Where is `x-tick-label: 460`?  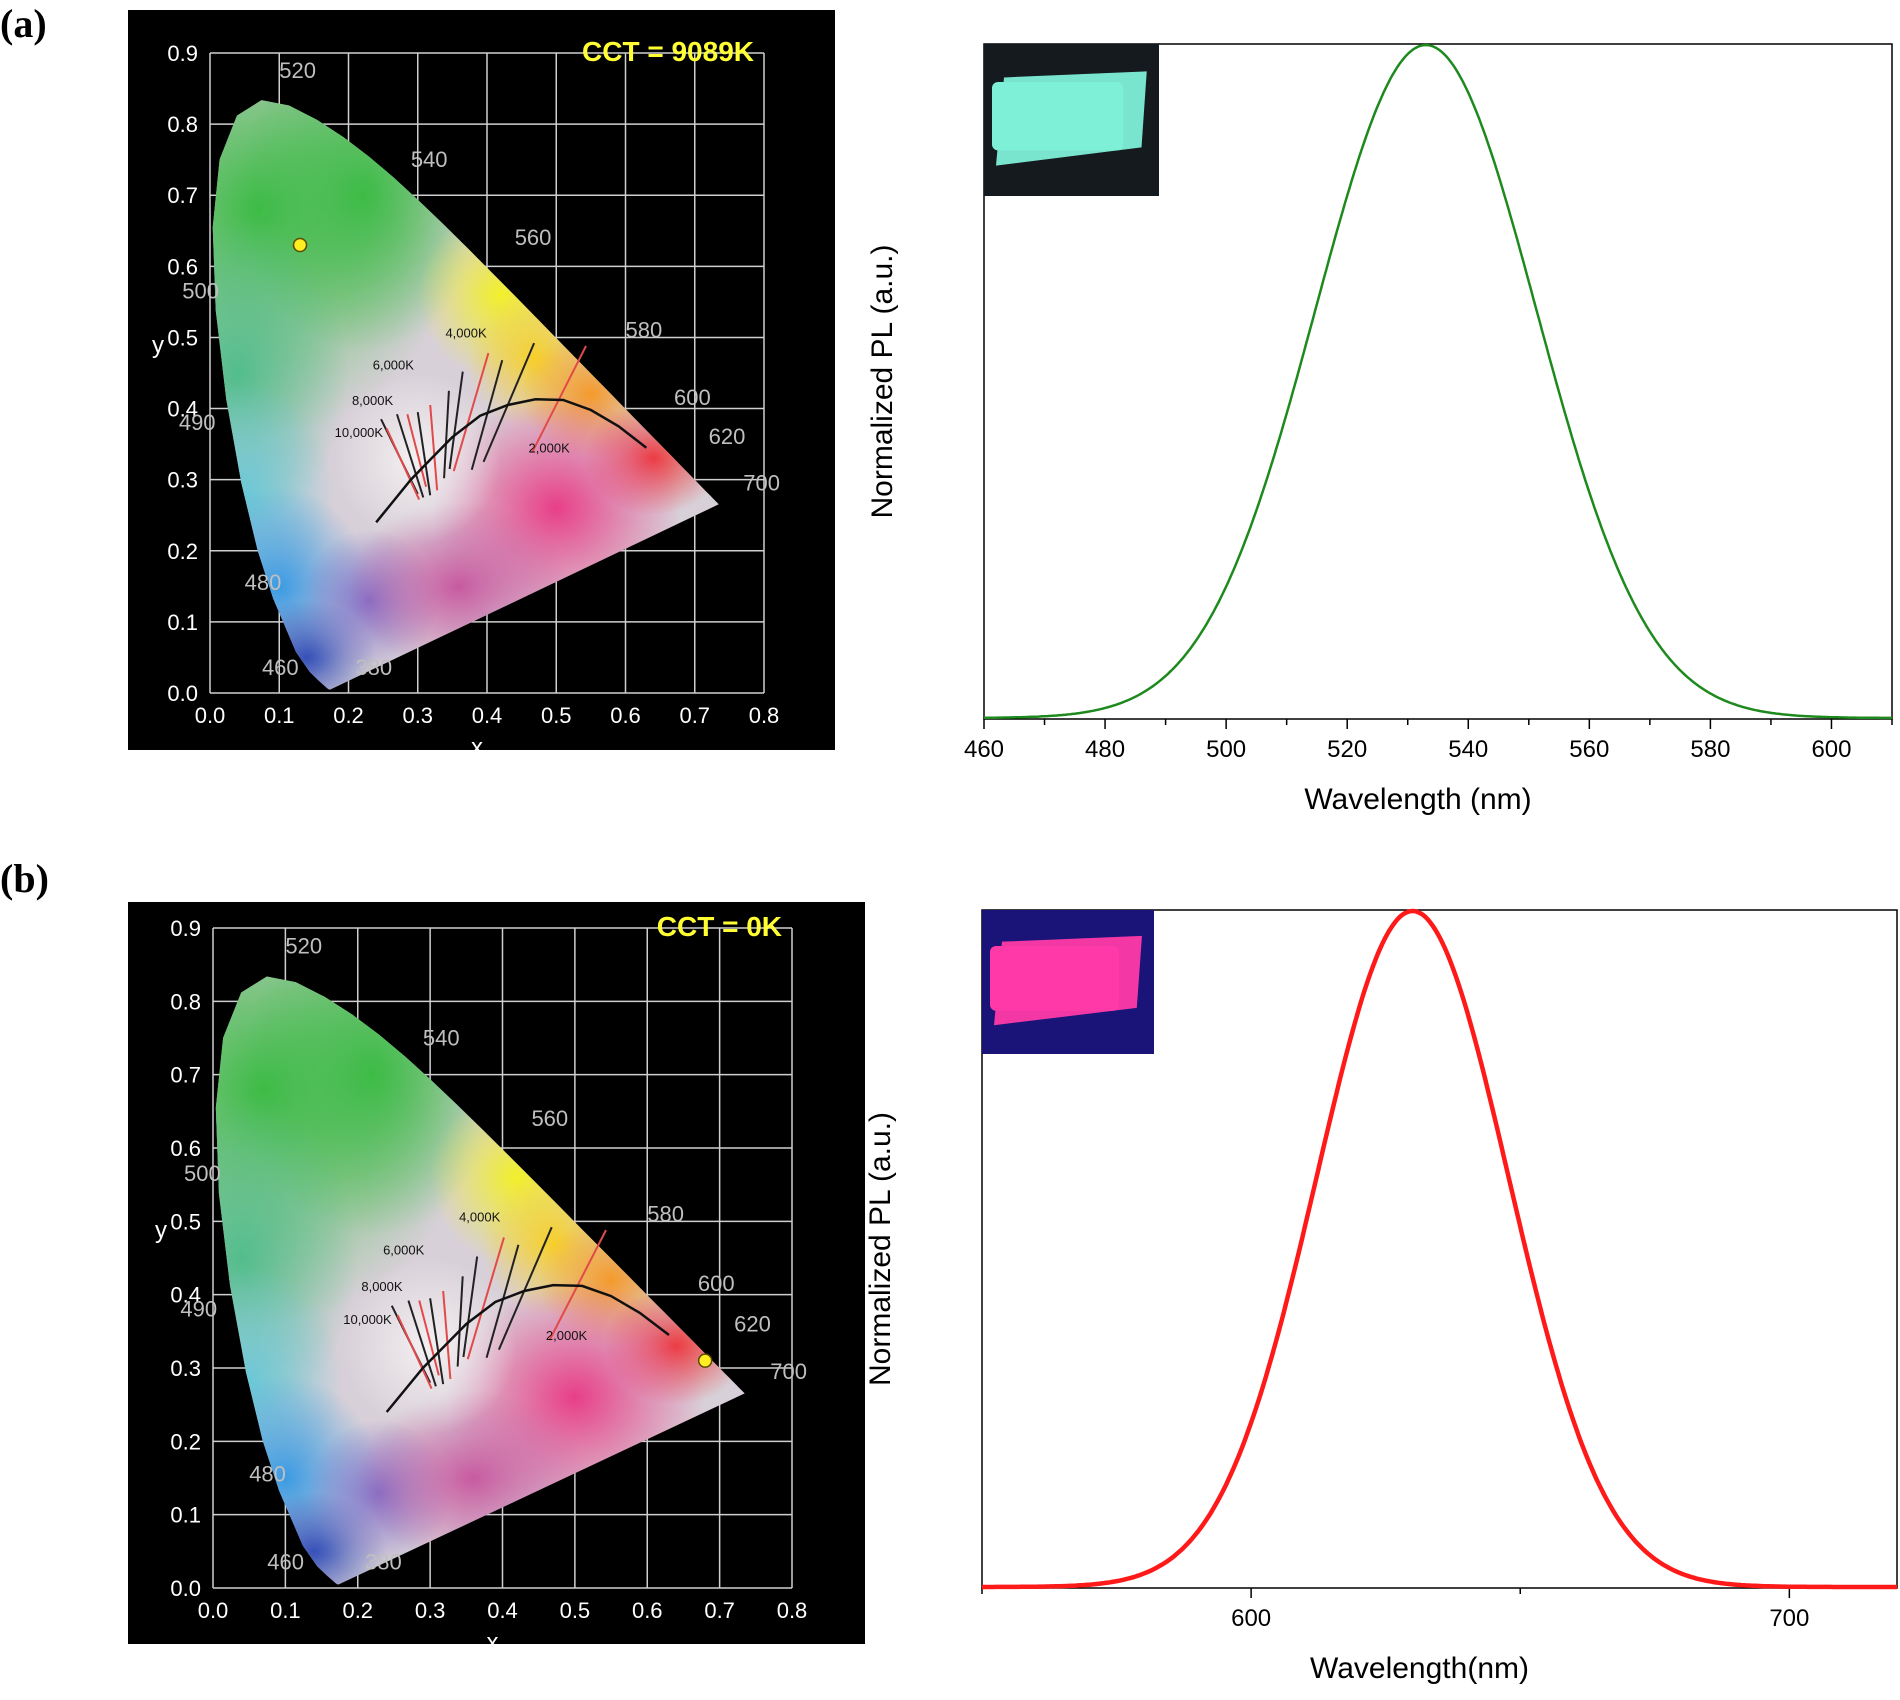
x-tick-label: 460 is located at coordinates (984, 749).